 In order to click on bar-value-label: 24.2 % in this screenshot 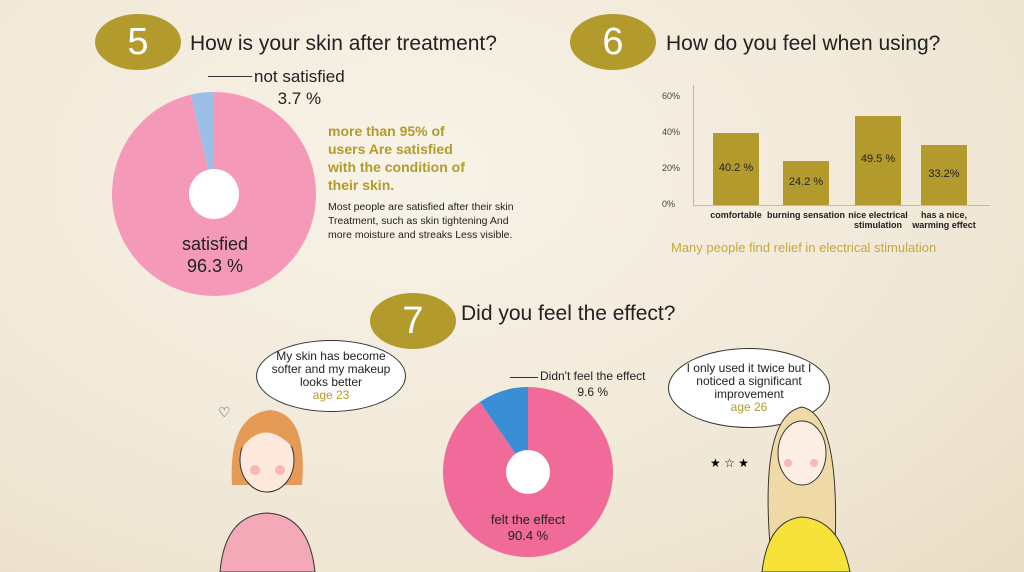, I will do `click(806, 182)`.